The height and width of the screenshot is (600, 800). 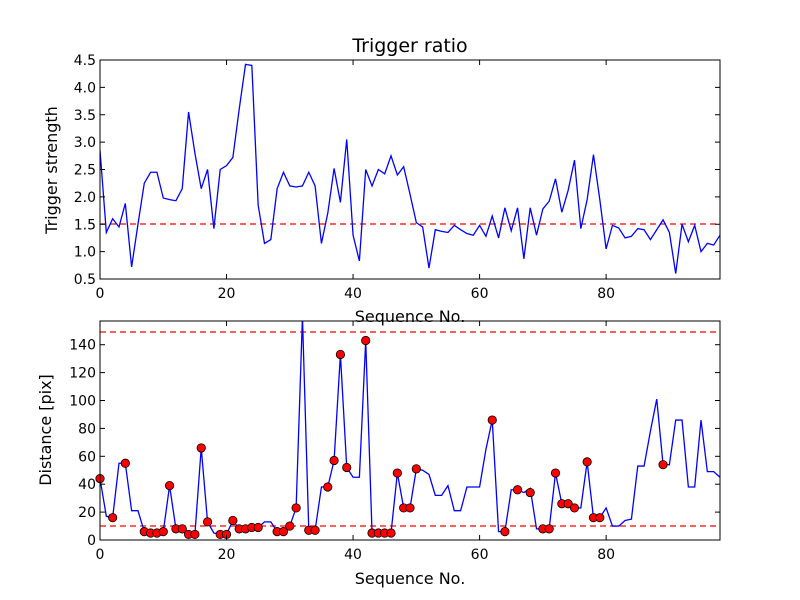 What do you see at coordinates (45, 430) in the screenshot?
I see `y-axis-label: Distance [pix]` at bounding box center [45, 430].